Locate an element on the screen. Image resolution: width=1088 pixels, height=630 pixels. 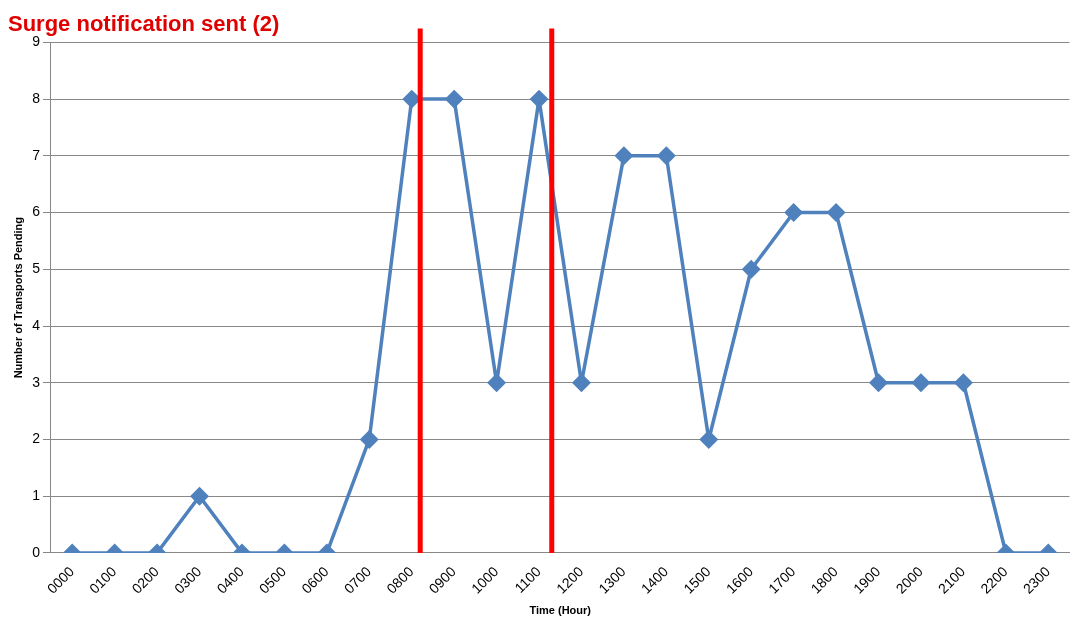
y-axis-title: Number of Transports Pending is located at coordinates (17, 297).